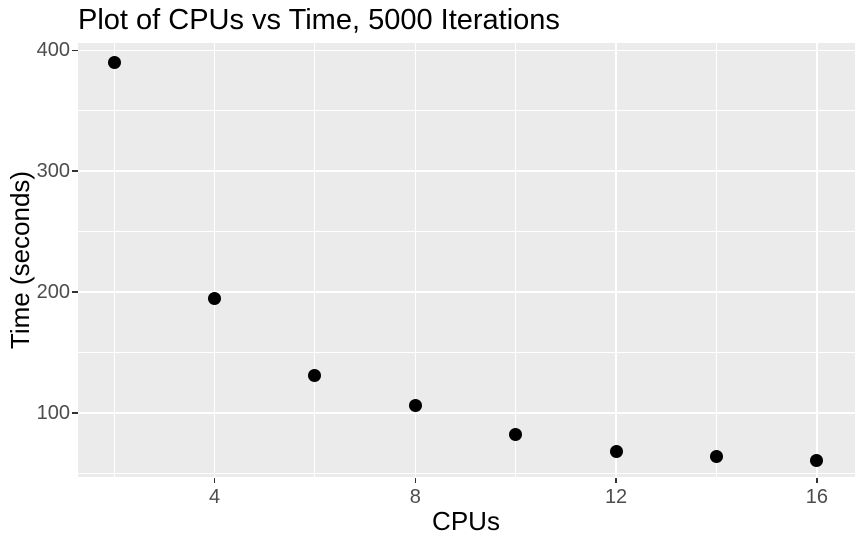  What do you see at coordinates (53, 412) in the screenshot?
I see `y-tick-label: 100` at bounding box center [53, 412].